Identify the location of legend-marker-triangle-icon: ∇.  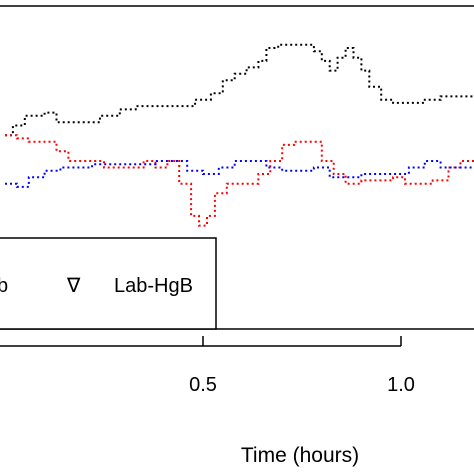
(73, 286).